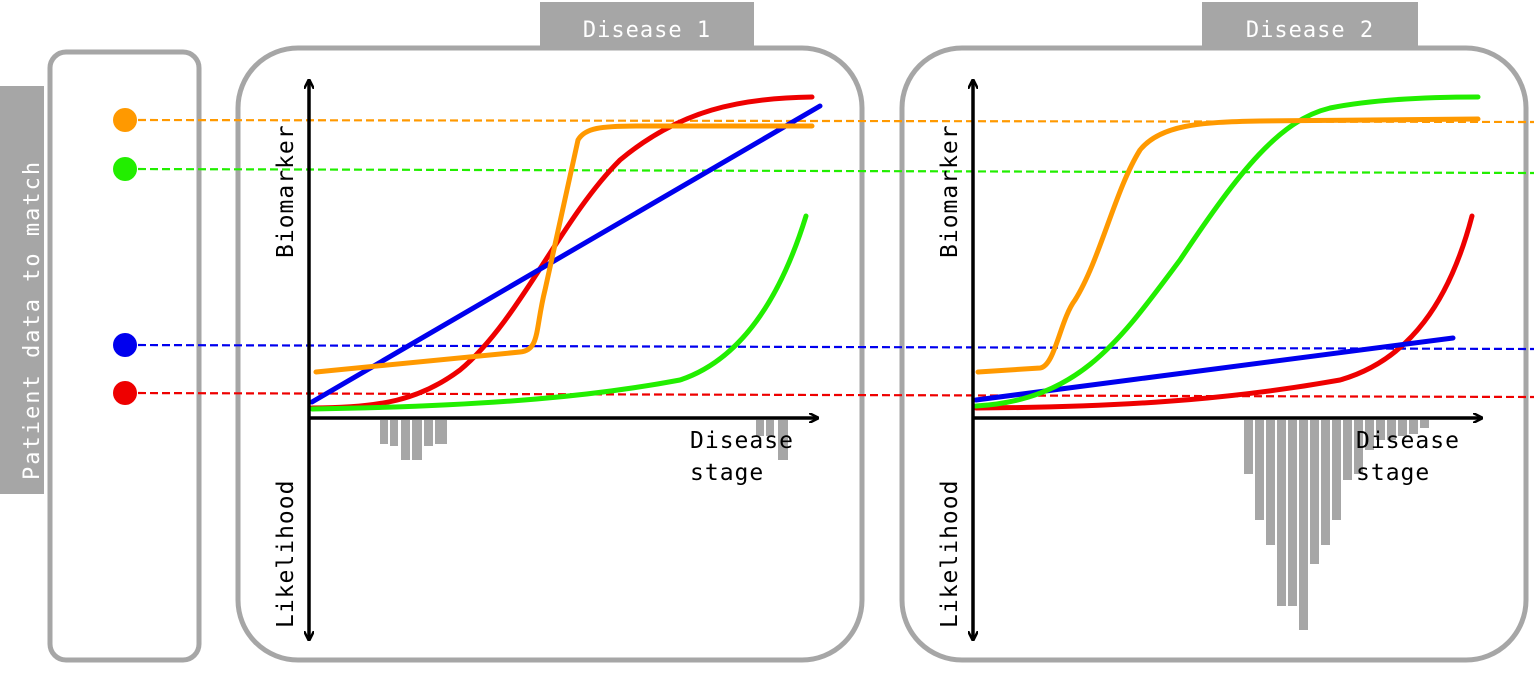  I want to click on patient-marker-green, so click(125, 169).